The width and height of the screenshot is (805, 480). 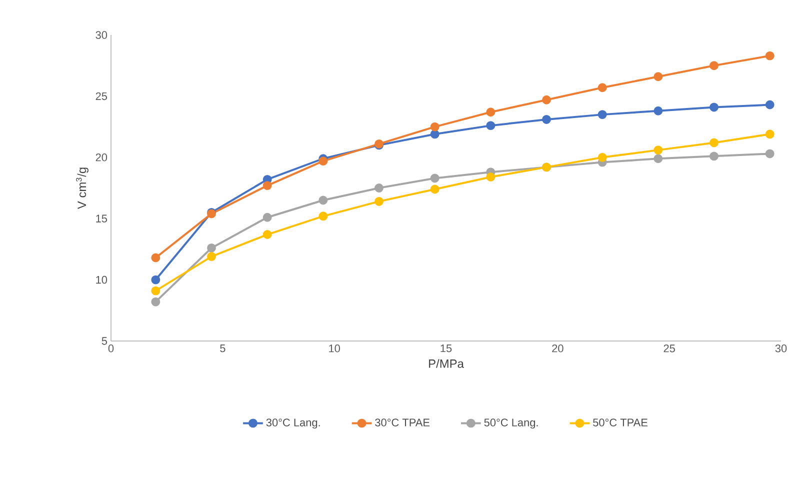 What do you see at coordinates (102, 280) in the screenshot?
I see `y-tick-label: 10` at bounding box center [102, 280].